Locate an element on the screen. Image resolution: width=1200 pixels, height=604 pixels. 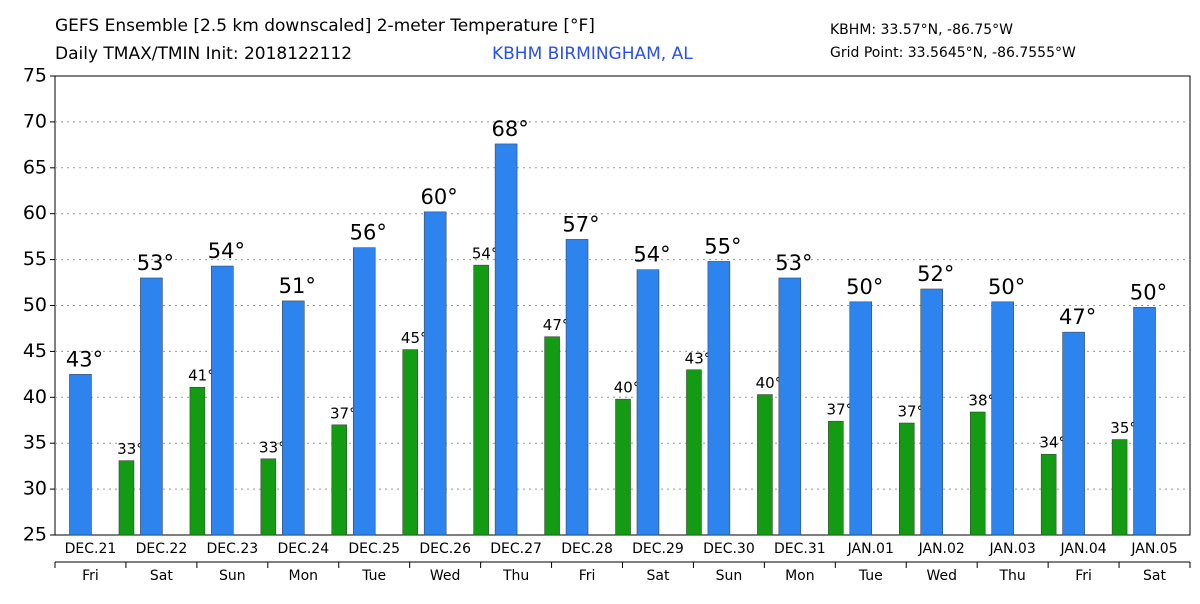
station-coords: KBHM: 33.57°N, -86.75°W is located at coordinates (921, 30).